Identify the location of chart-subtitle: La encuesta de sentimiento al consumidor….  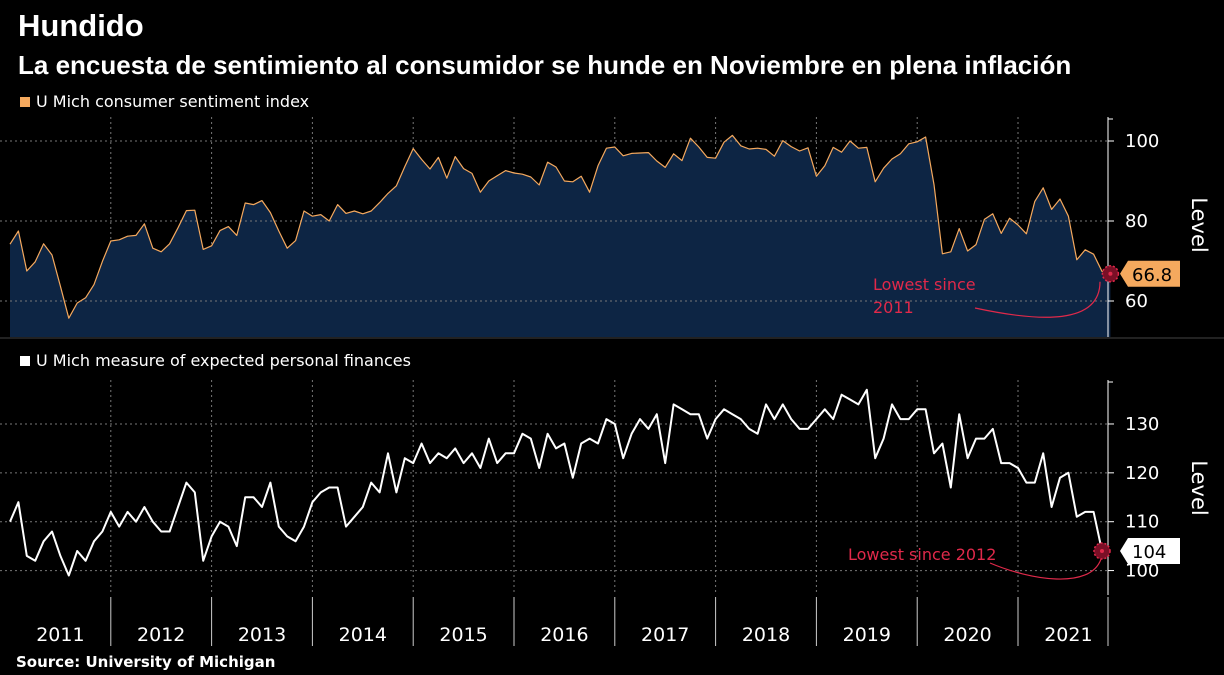
(545, 65).